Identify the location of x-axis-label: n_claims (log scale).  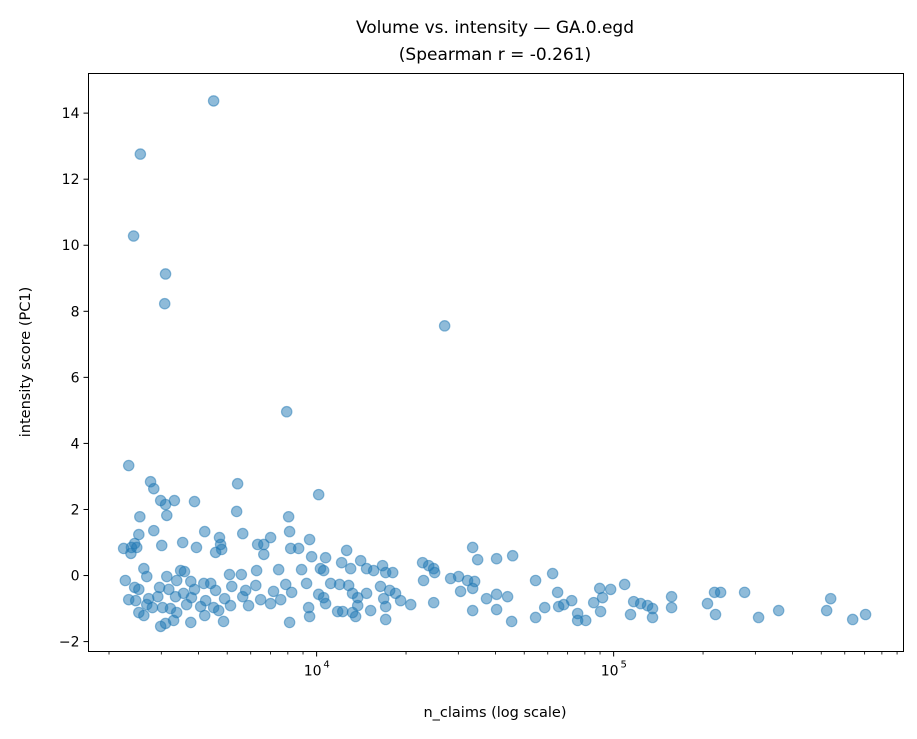
(494, 713).